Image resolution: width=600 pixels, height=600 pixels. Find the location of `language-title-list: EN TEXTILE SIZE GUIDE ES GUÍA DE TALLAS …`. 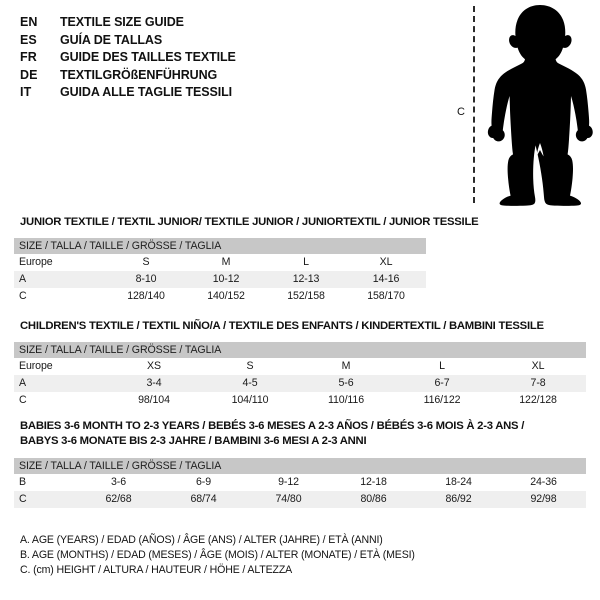

language-title-list: EN TEXTILE SIZE GUIDE ES GUÍA DE TALLAS … is located at coordinates (185, 58).